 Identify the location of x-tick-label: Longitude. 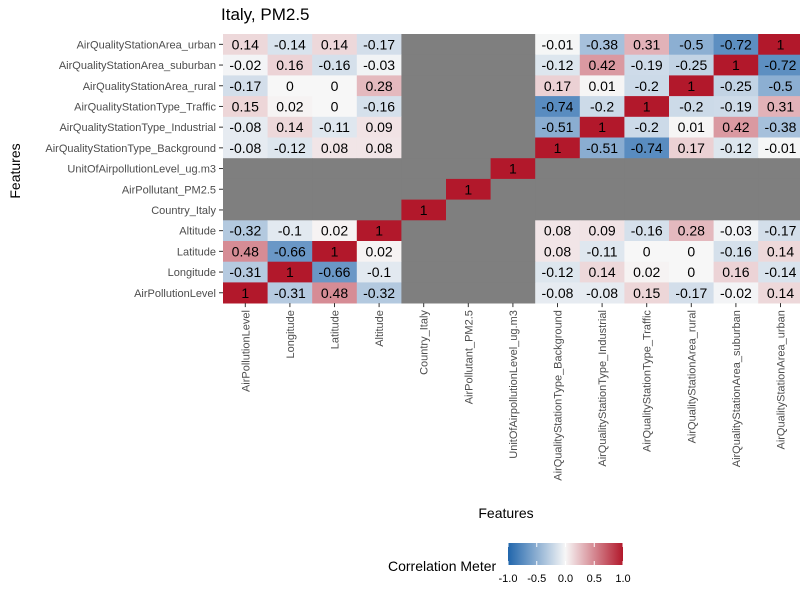
(291, 334).